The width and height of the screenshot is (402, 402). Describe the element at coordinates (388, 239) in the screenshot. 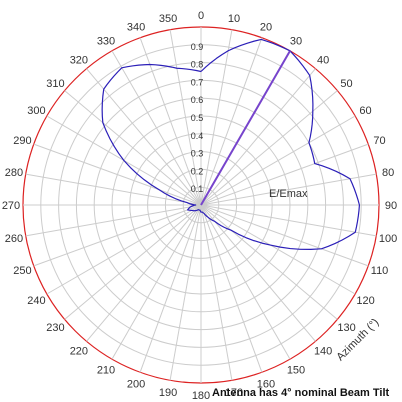

I see `azimuth-tick-label: 100` at that location.